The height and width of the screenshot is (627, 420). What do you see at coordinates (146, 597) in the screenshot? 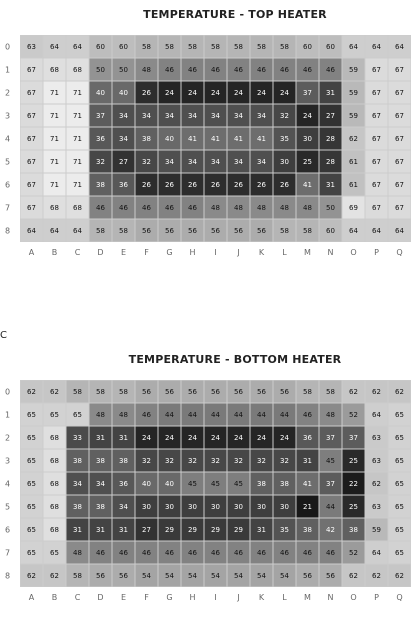
I see `x-tick-label: F` at bounding box center [146, 597].